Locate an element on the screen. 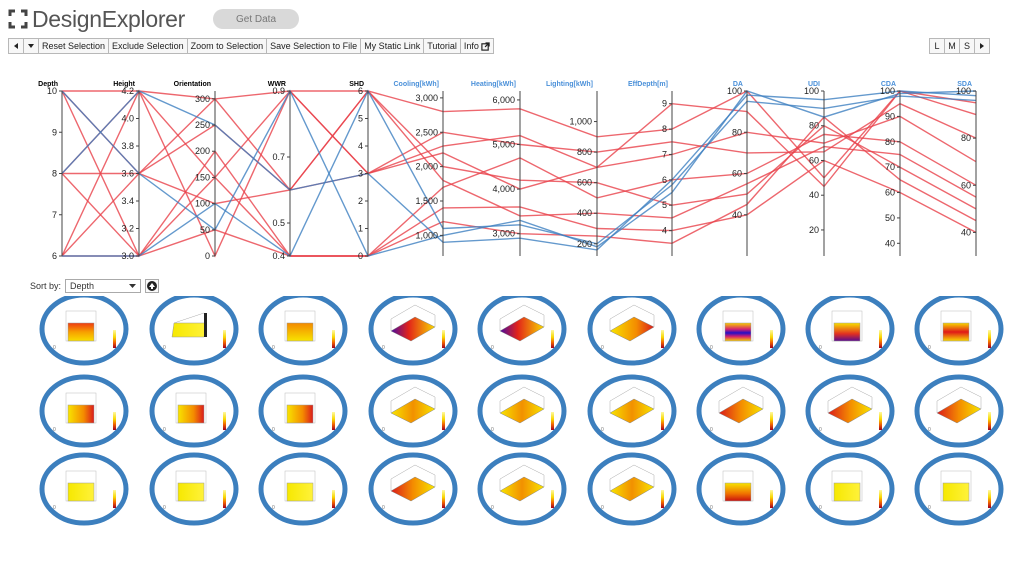 The image size is (1024, 568). pc-tick-label: 6,000 is located at coordinates (503, 100).